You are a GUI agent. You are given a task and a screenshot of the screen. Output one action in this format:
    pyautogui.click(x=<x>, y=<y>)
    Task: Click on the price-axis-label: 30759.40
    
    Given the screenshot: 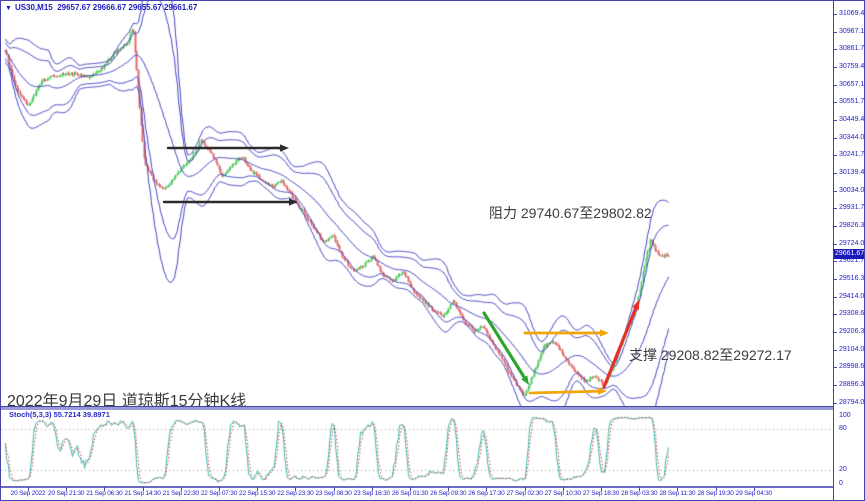 What is the action you would take?
    pyautogui.click(x=852, y=66)
    